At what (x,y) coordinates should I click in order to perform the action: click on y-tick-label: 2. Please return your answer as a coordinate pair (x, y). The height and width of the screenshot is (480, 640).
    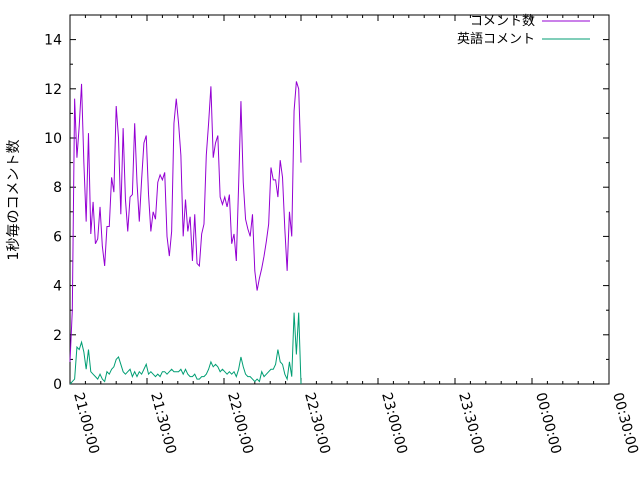
    Looking at the image, I should click on (57, 336).